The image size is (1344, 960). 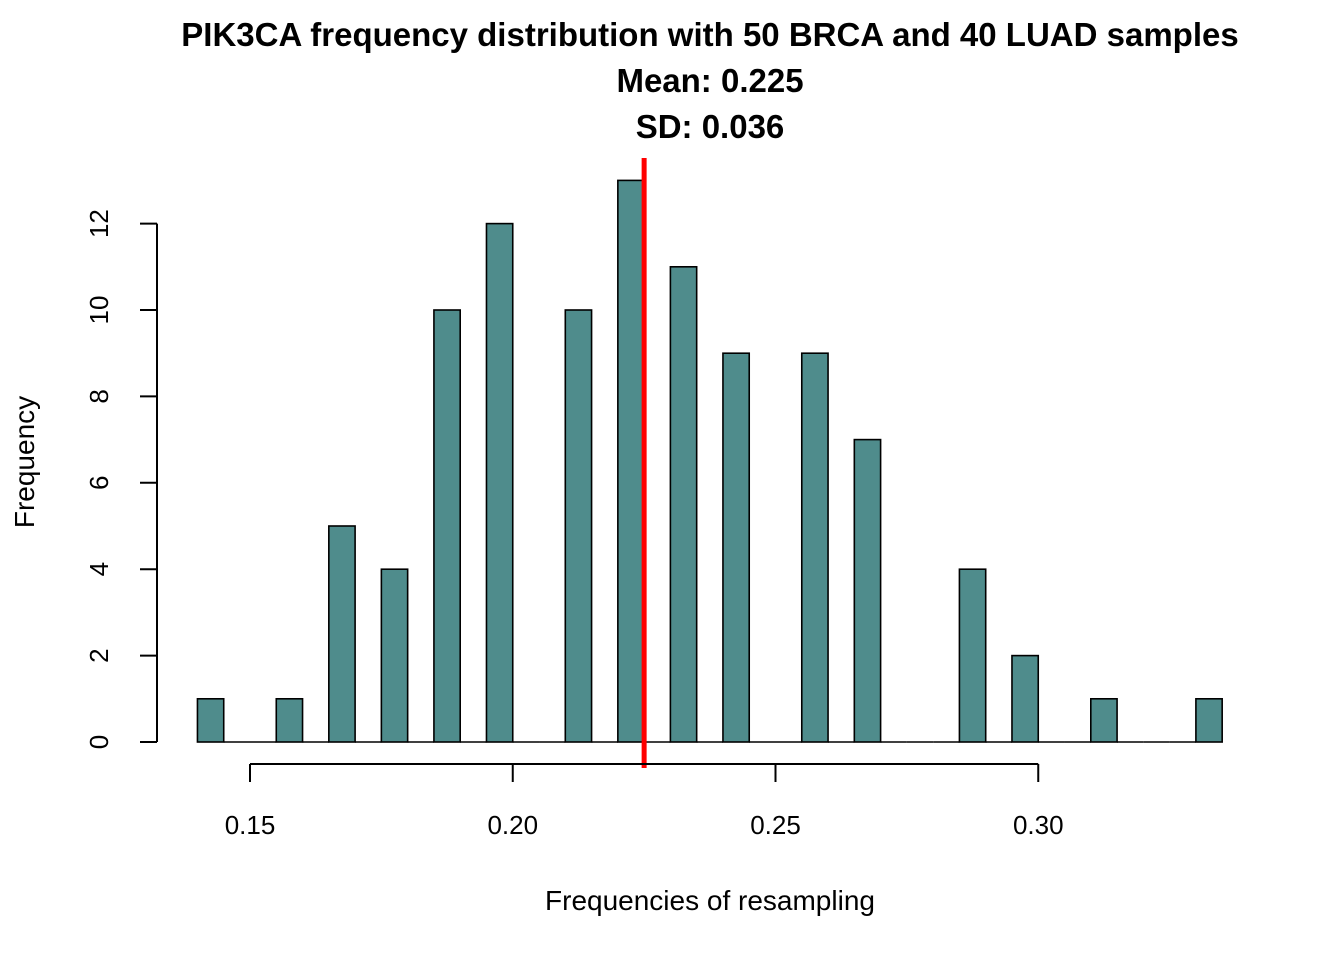 What do you see at coordinates (710, 126) in the screenshot?
I see `chart-subtitle-sd: SD: 0.036` at bounding box center [710, 126].